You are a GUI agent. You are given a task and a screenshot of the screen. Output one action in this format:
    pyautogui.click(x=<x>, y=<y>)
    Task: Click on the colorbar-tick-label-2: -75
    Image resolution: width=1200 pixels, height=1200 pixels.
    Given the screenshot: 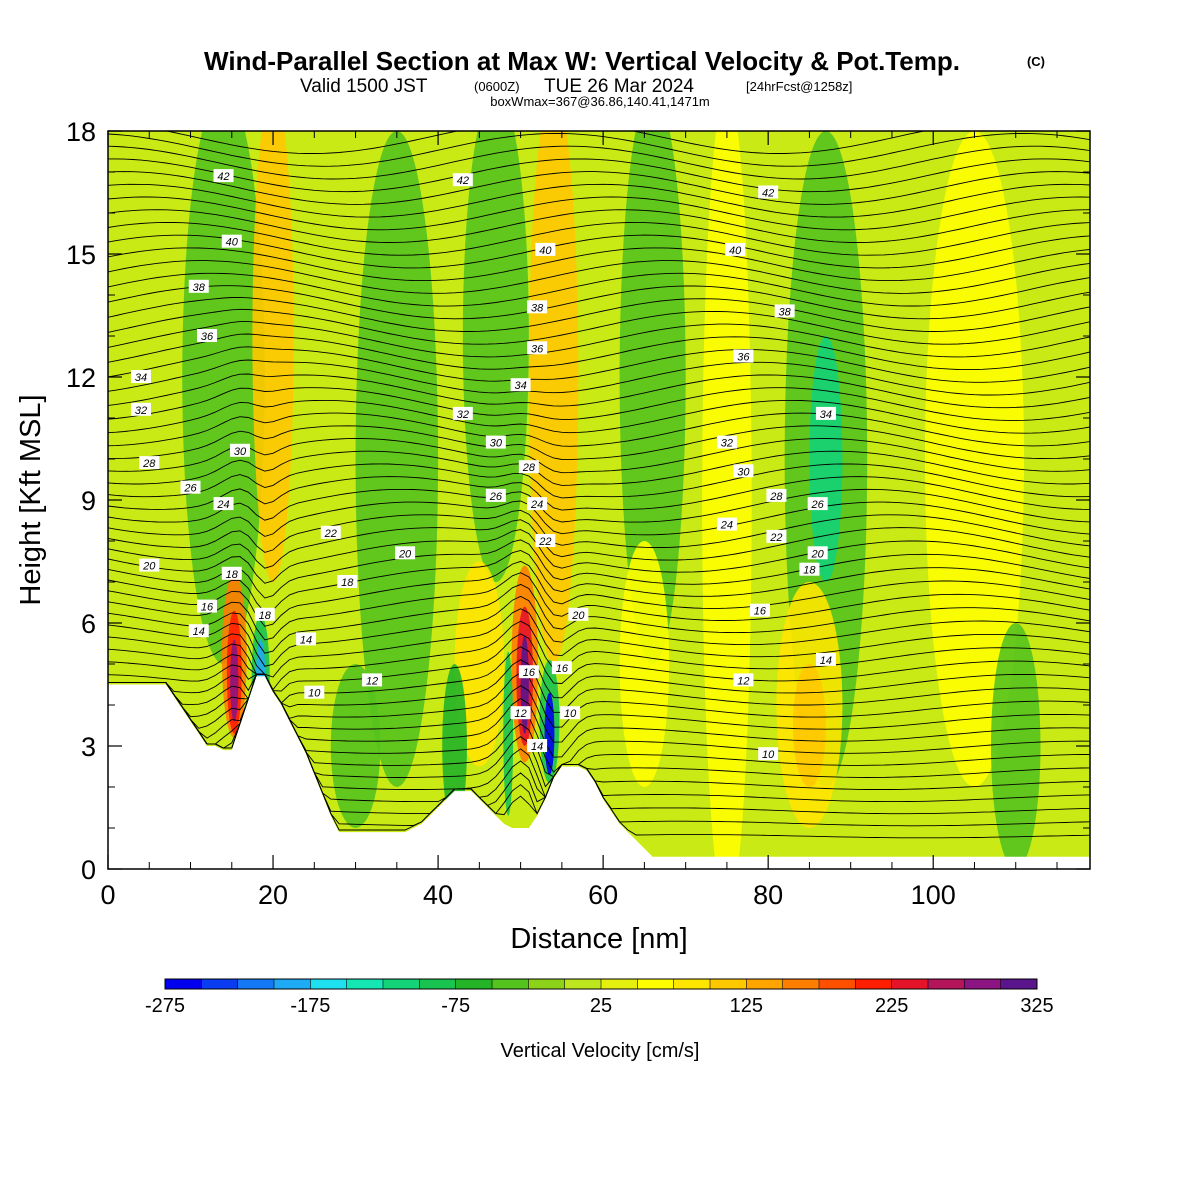 What is the action you would take?
    pyautogui.click(x=455, y=1006)
    